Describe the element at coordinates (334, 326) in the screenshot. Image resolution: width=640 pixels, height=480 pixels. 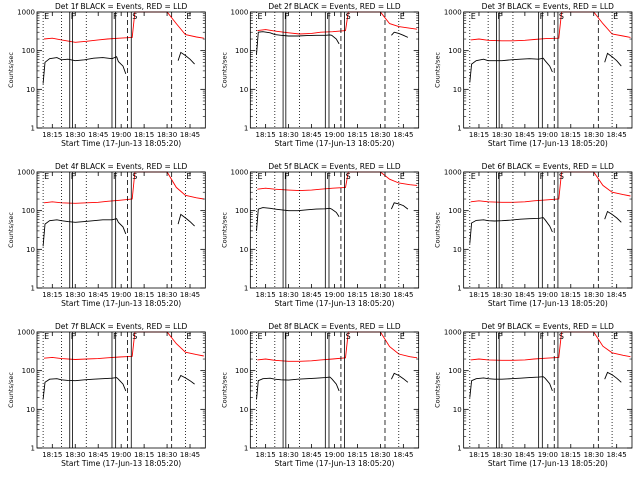
I see `chart-title: Det 8f BLACK = Events, RED = LLD` at that location.